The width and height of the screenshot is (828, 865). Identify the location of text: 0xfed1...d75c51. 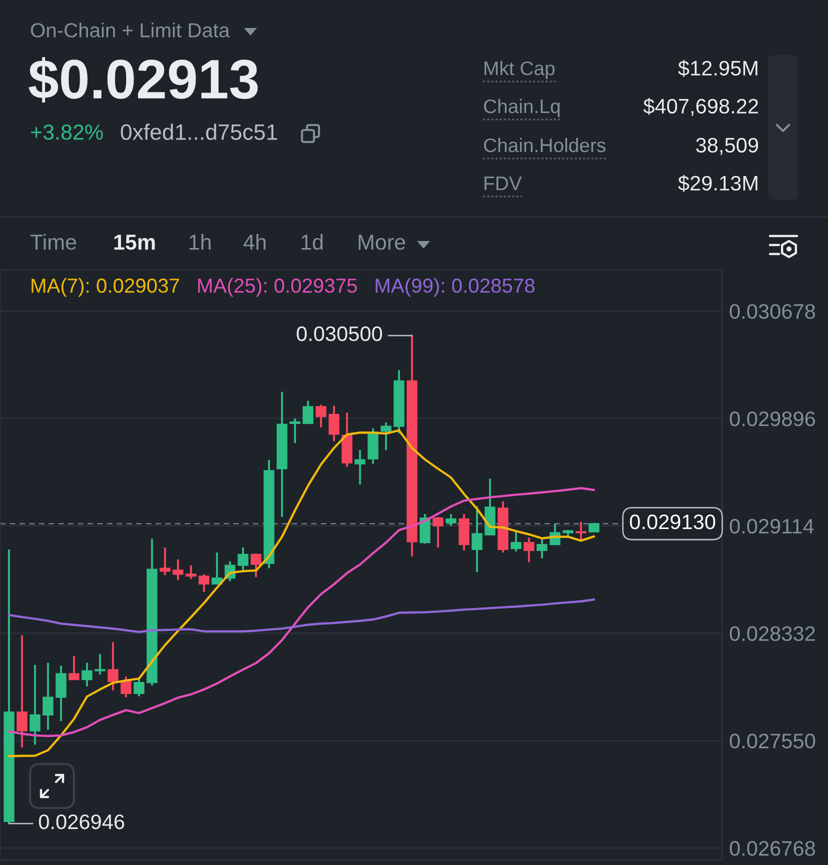
(199, 132).